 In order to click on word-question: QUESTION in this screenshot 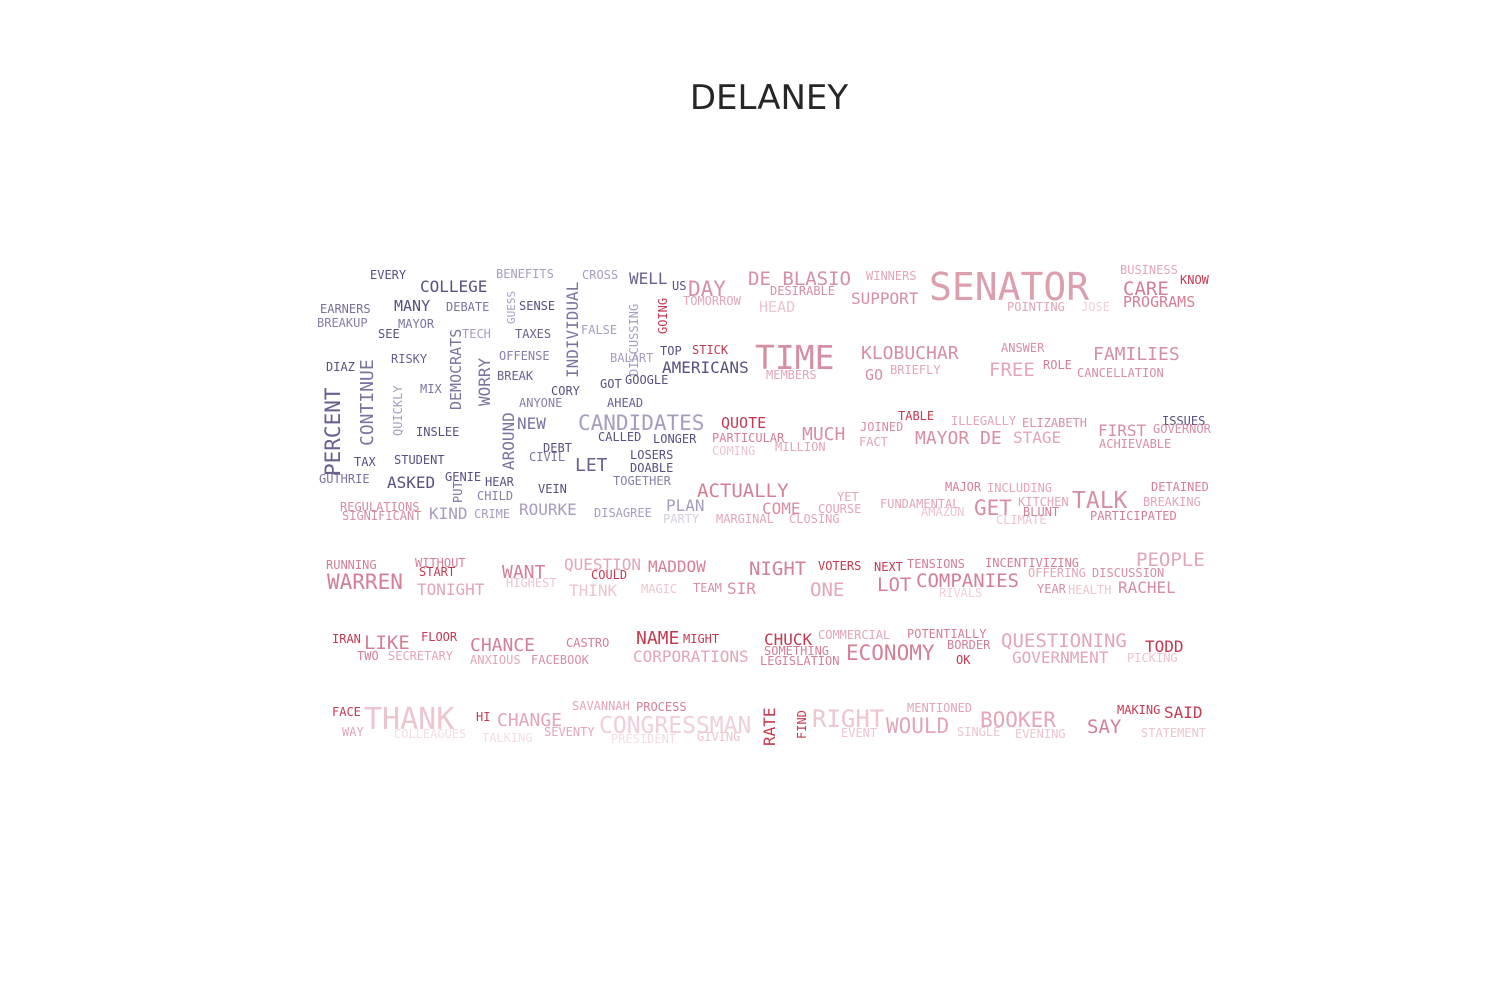, I will do `click(602, 564)`.